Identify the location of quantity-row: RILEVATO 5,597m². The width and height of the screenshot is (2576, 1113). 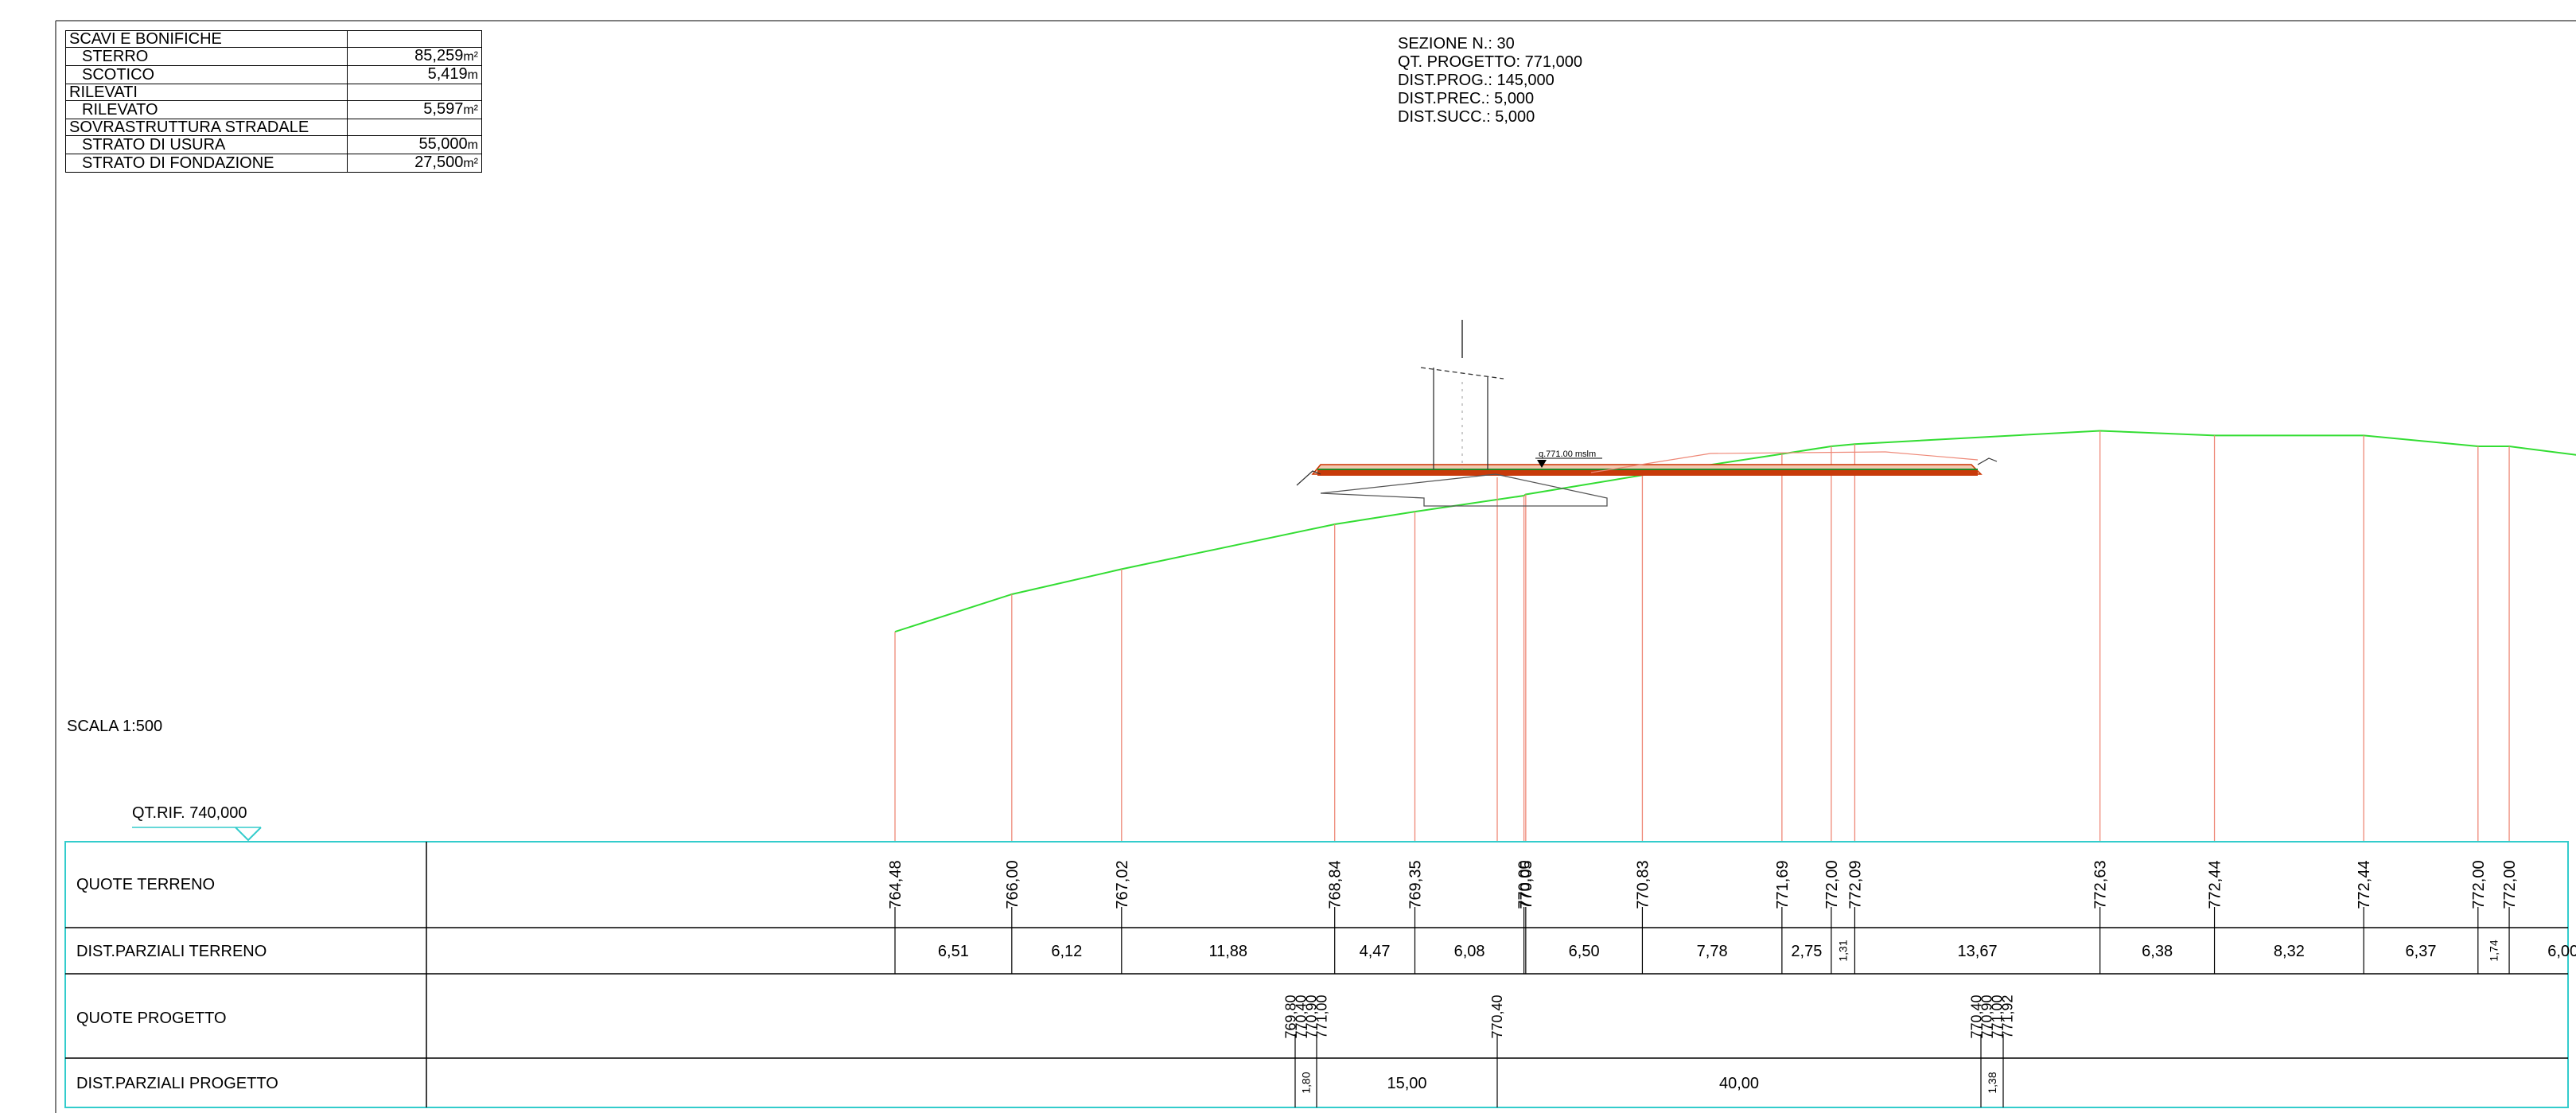
(273, 109).